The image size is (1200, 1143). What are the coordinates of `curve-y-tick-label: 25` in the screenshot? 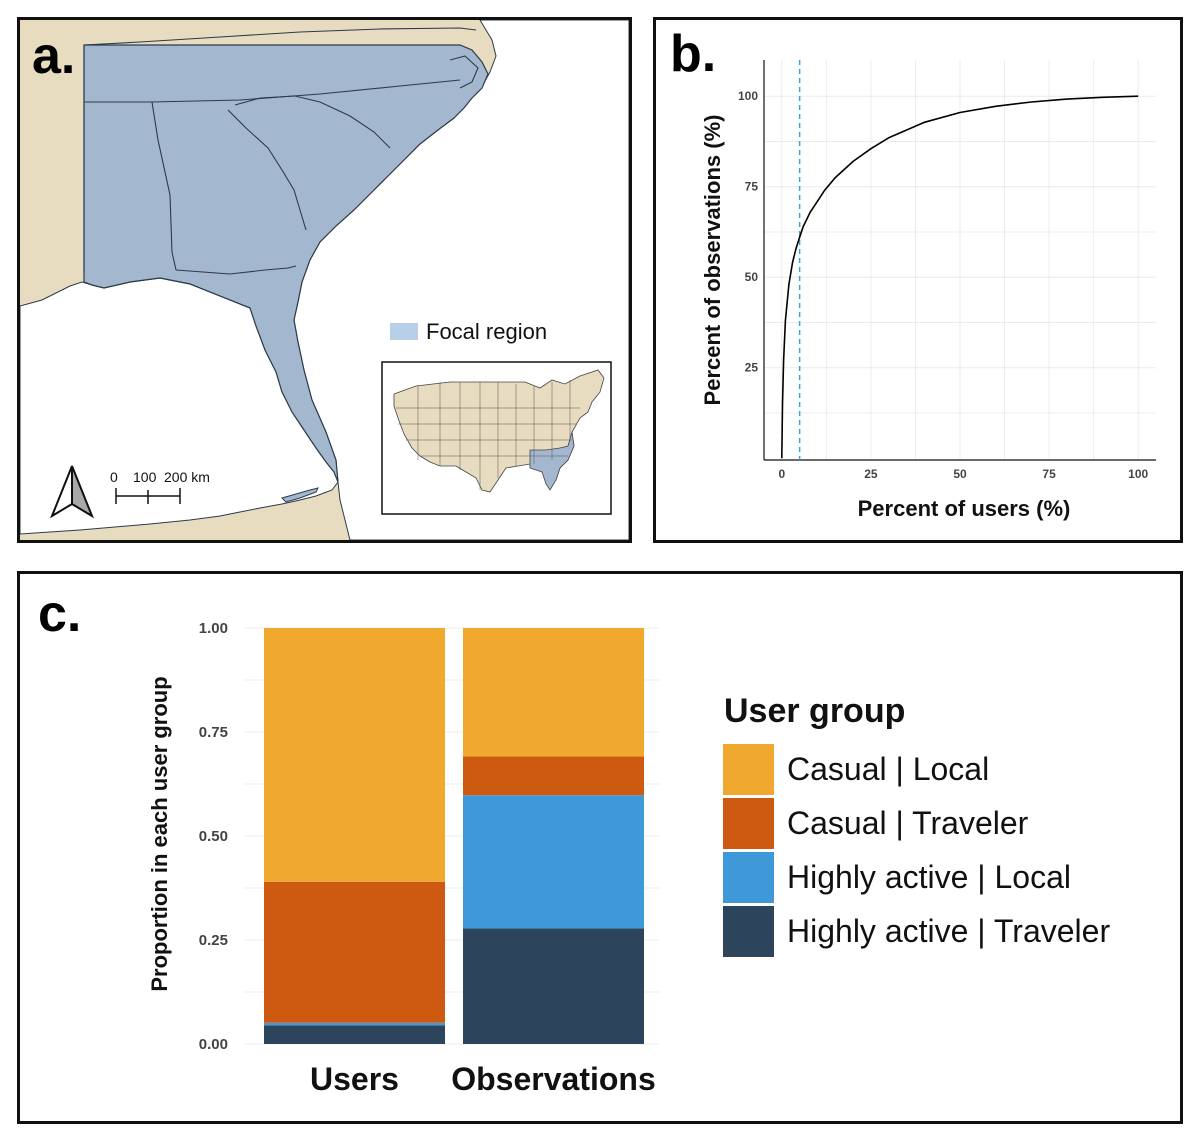 It's located at (752, 368).